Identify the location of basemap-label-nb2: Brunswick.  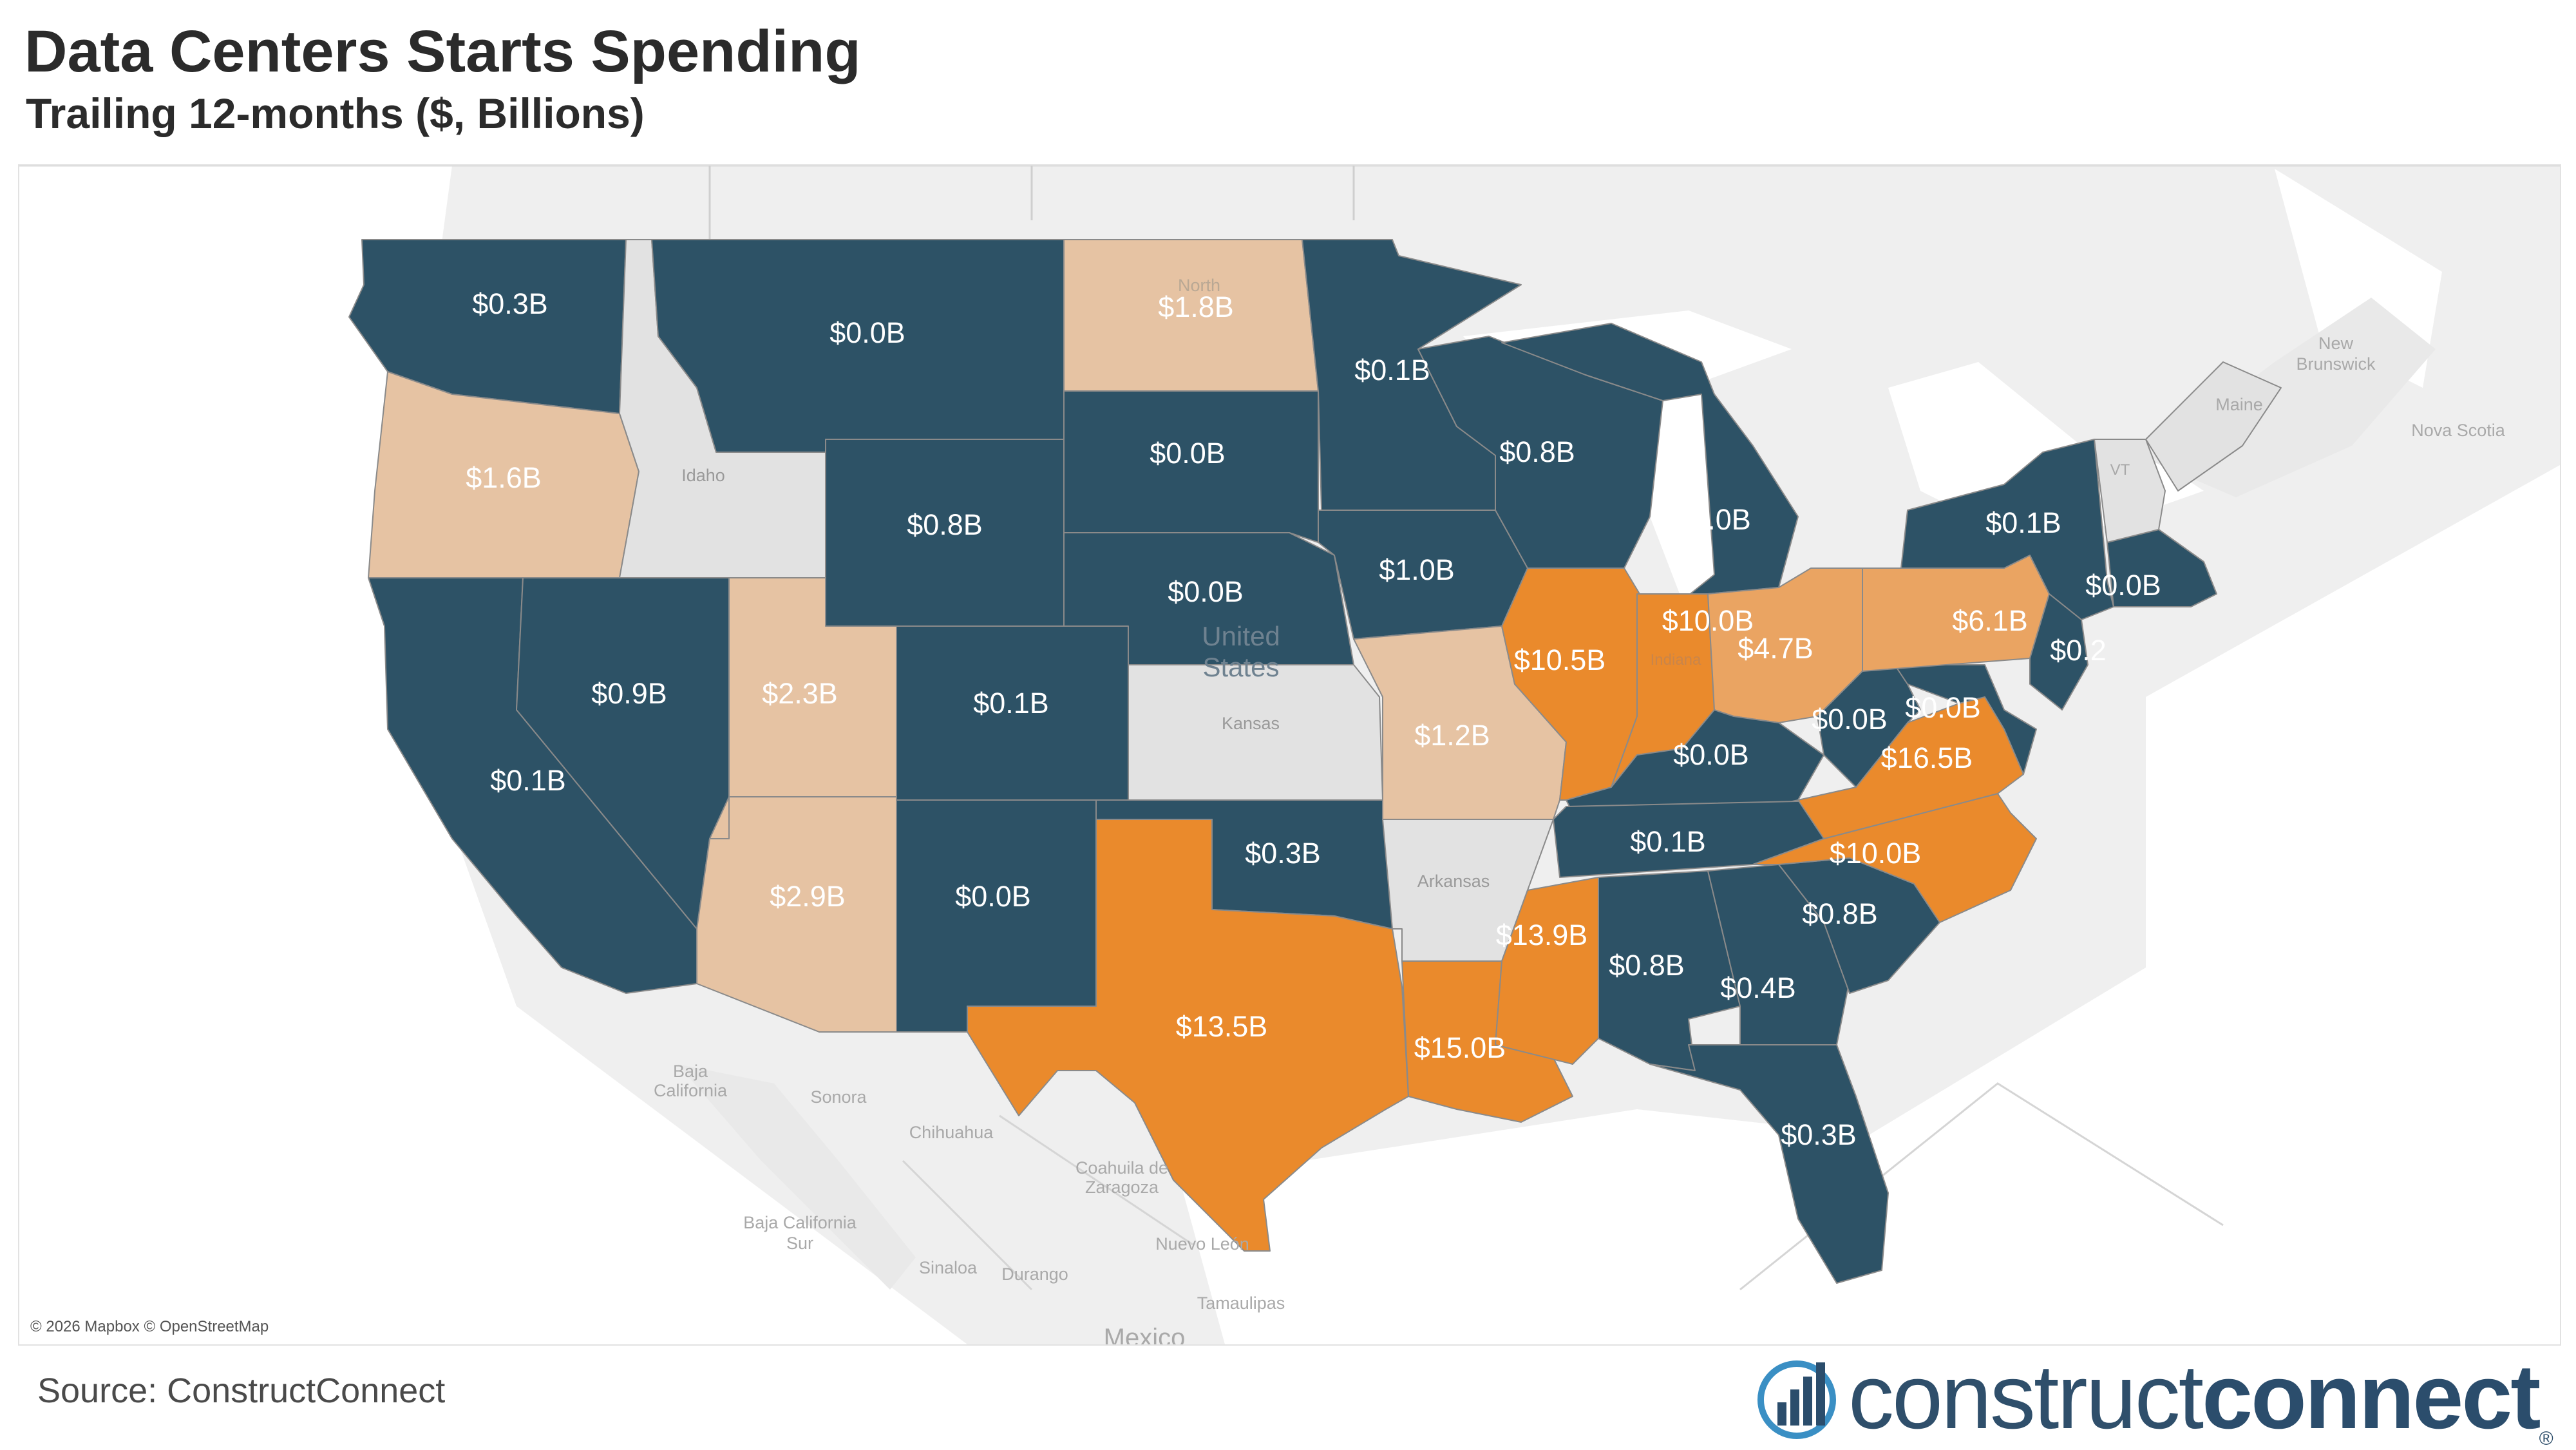
(2336, 364).